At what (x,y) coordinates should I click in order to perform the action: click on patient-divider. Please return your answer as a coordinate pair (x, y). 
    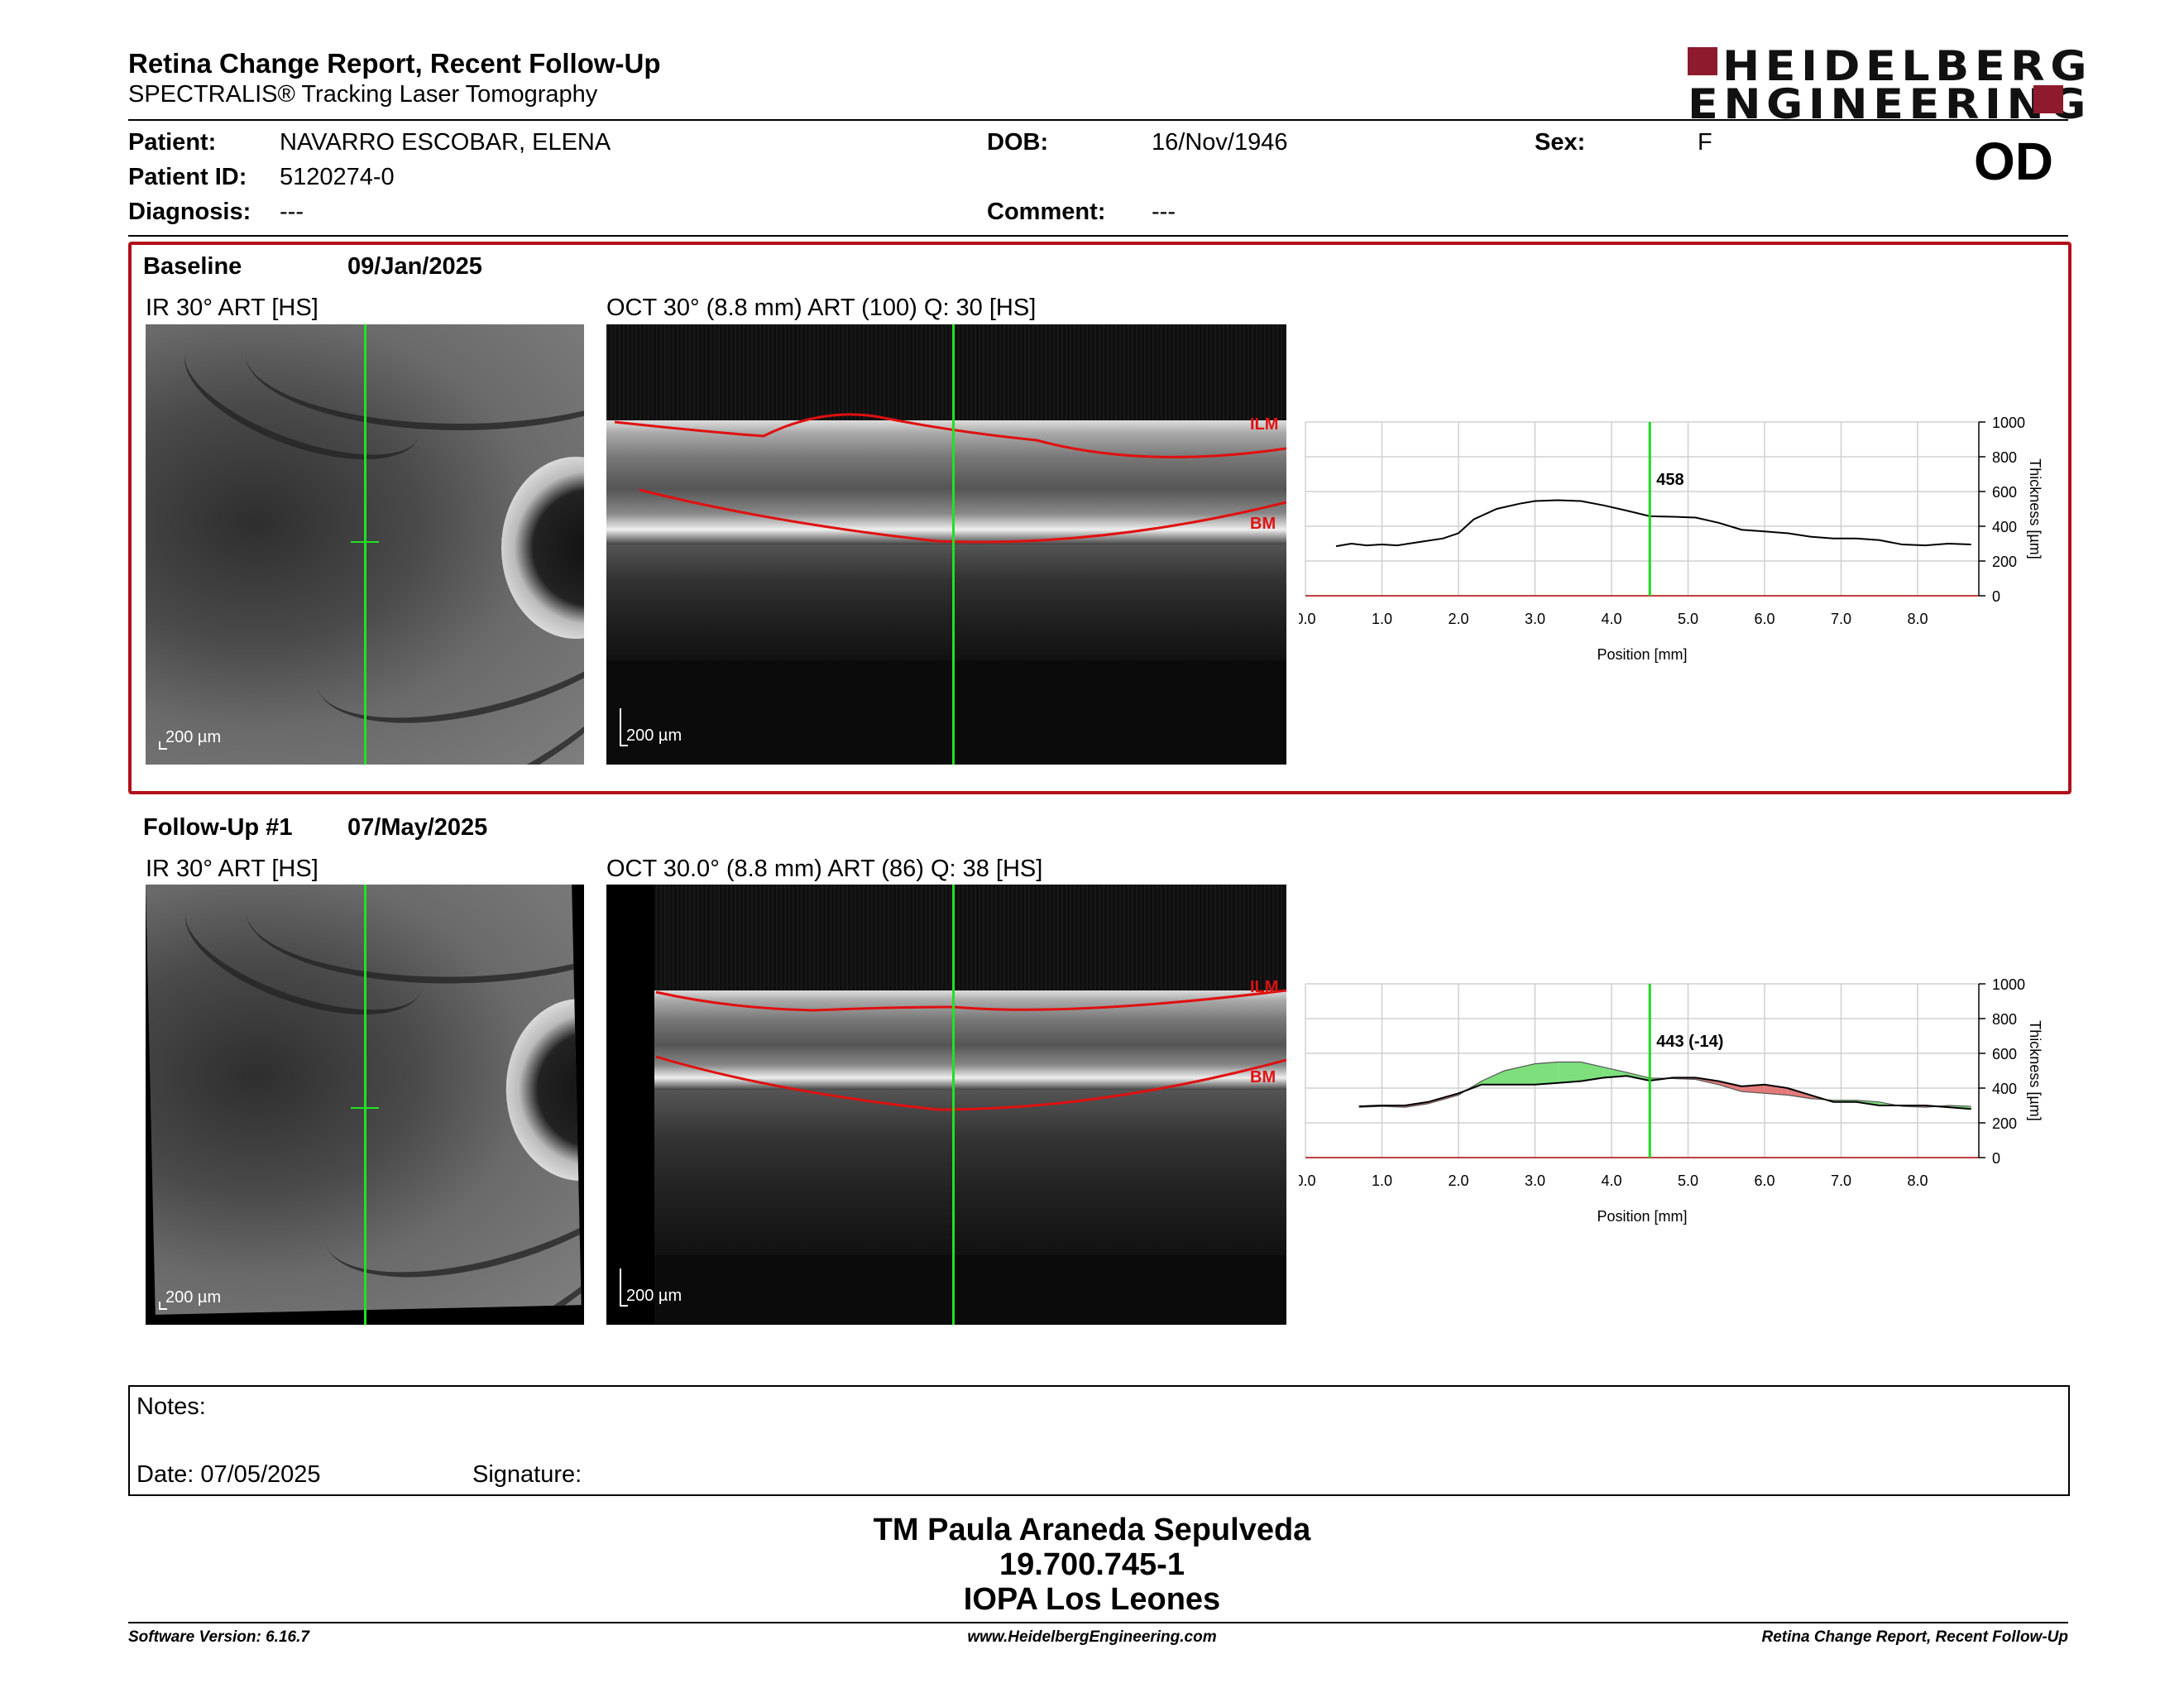
    Looking at the image, I should click on (1098, 236).